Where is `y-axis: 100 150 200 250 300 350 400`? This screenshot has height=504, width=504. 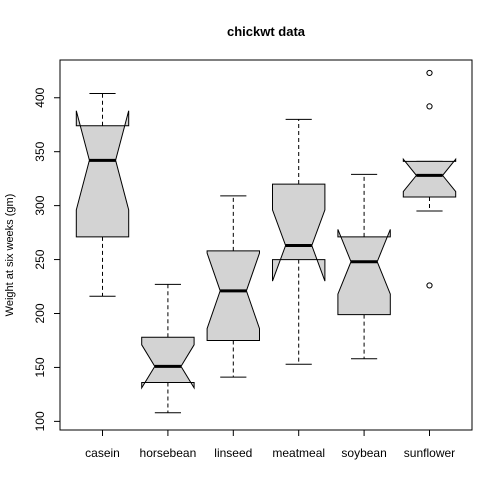
y-axis: 100 150 200 250 300 350 400 is located at coordinates (47, 259).